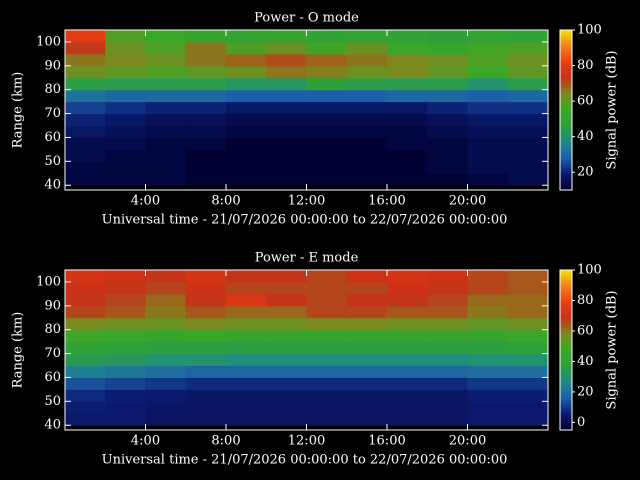  I want to click on colorbar-tick-label: 20, so click(585, 172).